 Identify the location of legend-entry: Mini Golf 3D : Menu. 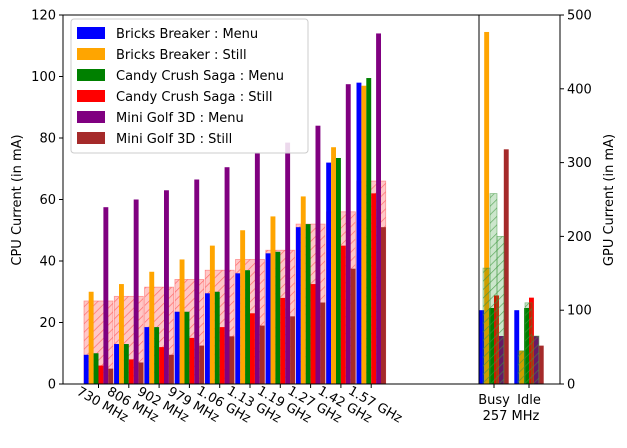
(180, 118).